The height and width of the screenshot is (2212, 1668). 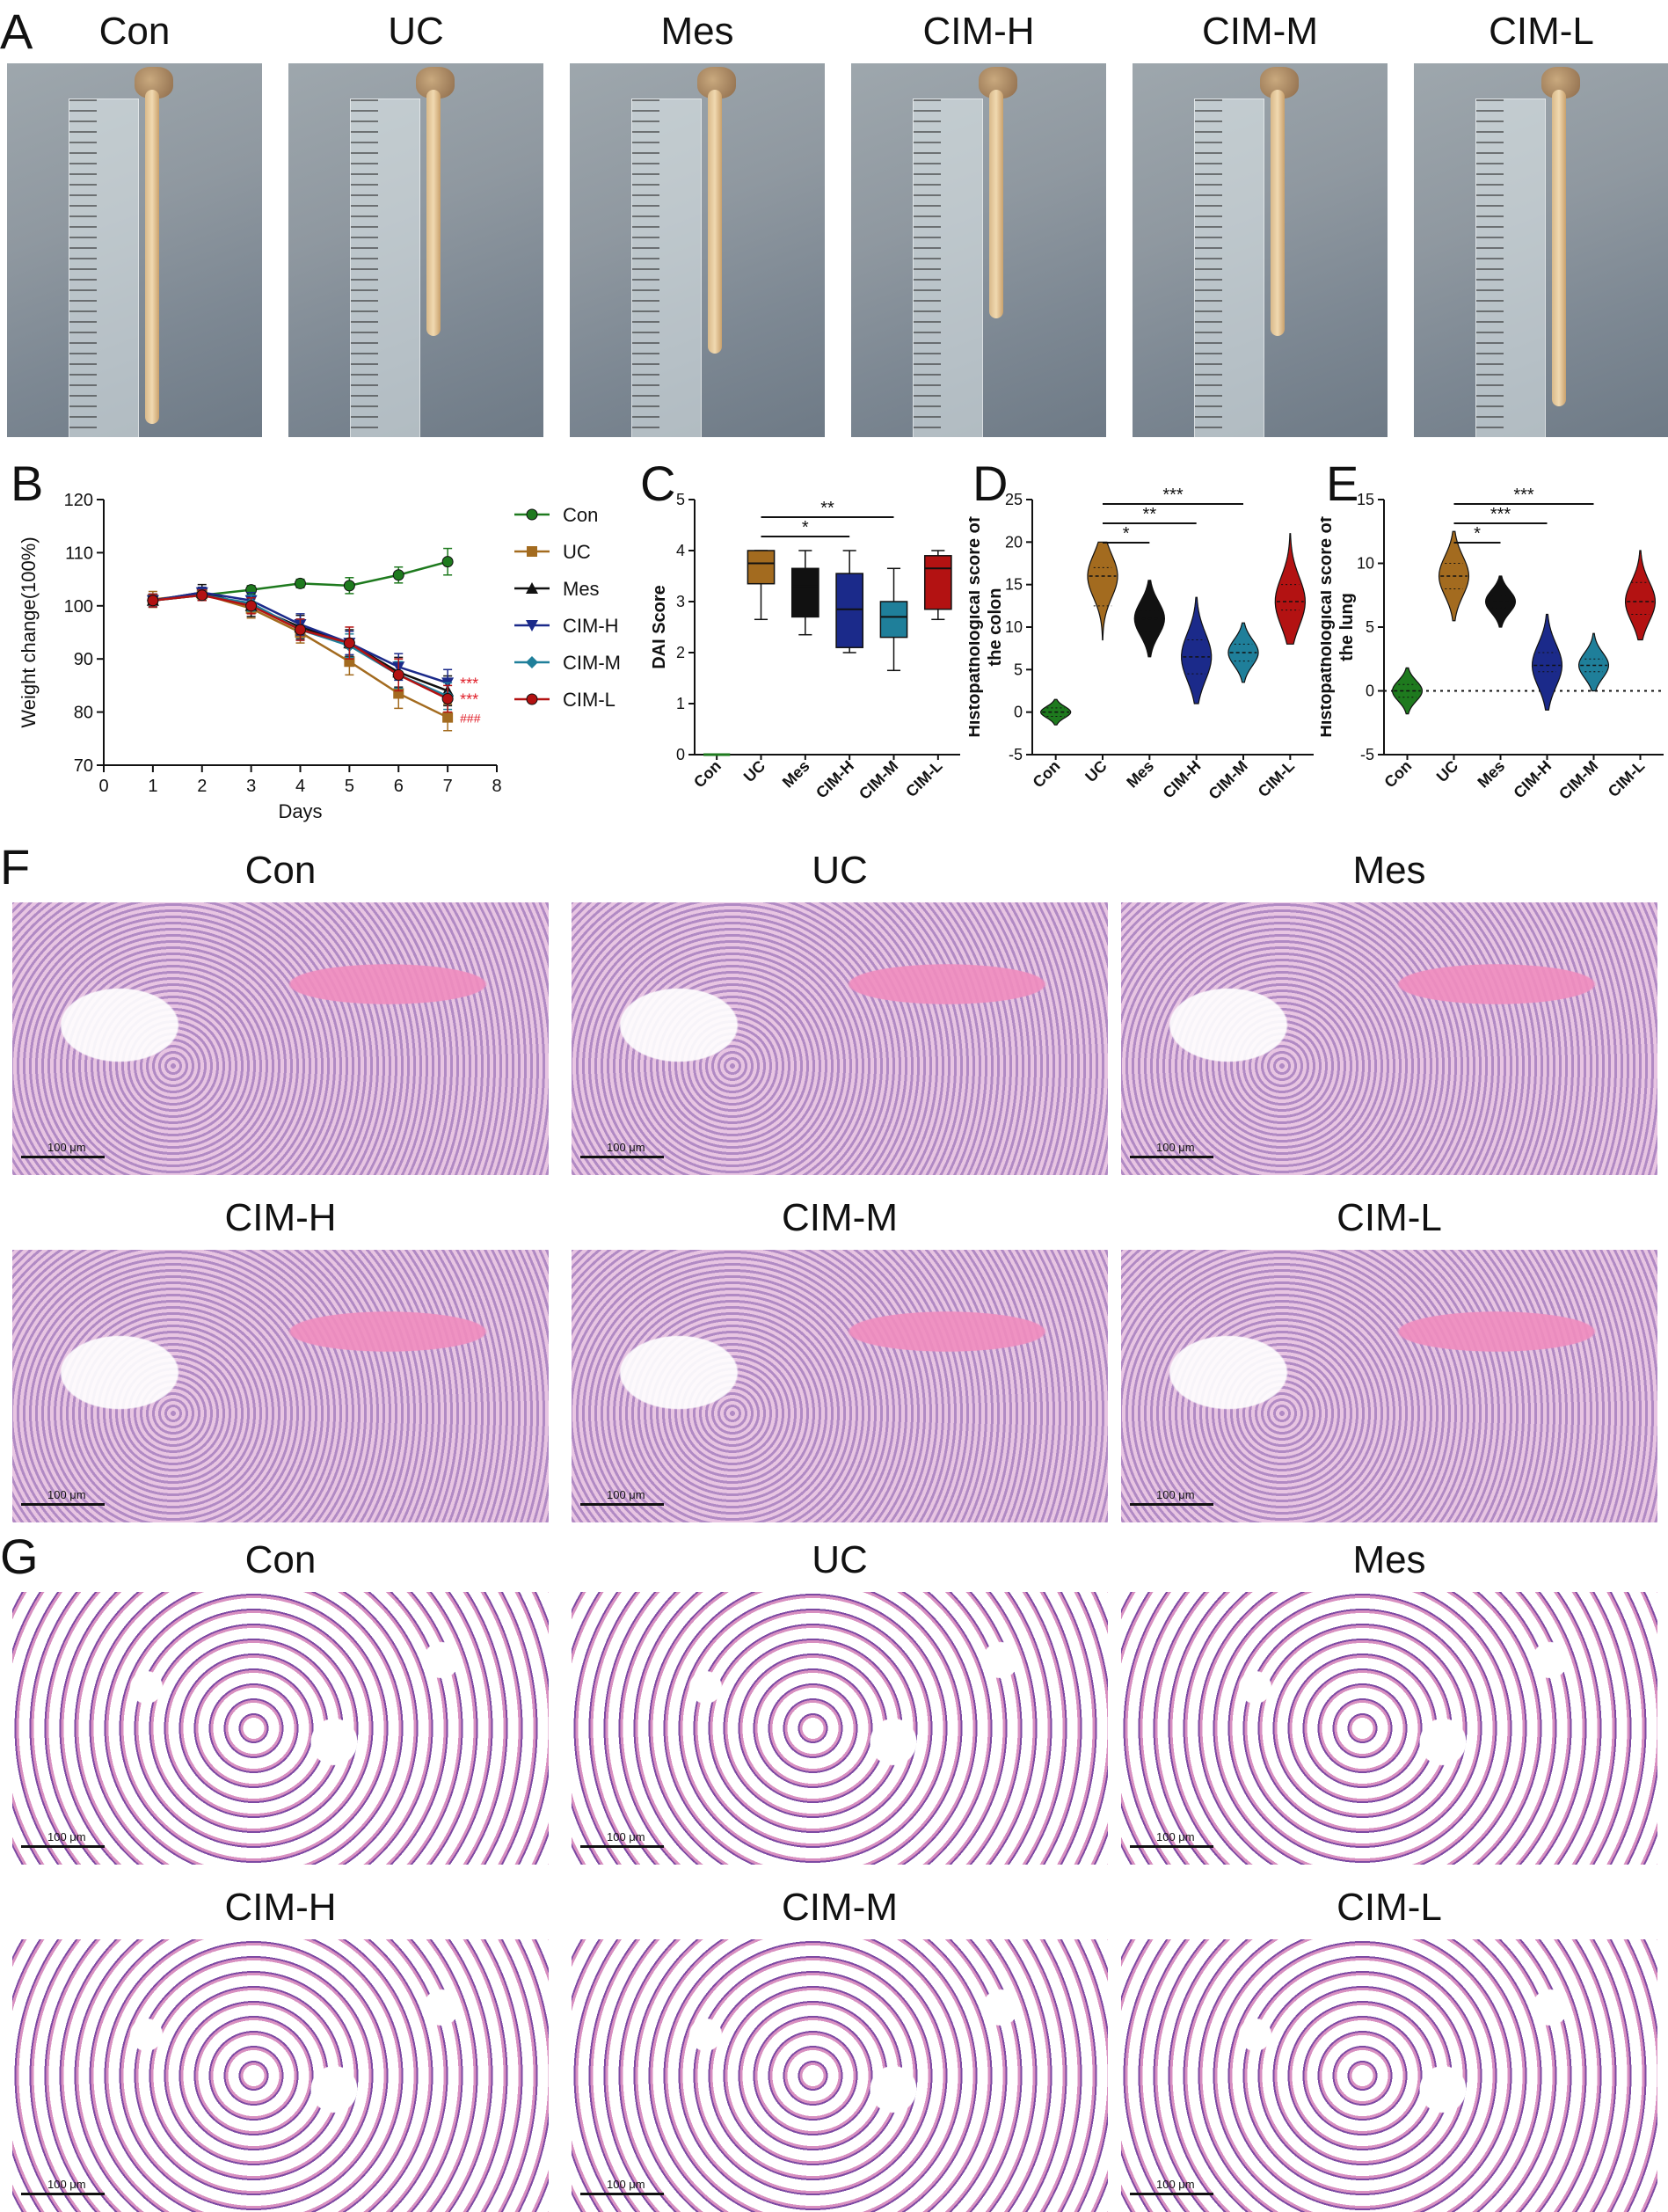 I want to click on legend-entry: Con, so click(x=580, y=515).